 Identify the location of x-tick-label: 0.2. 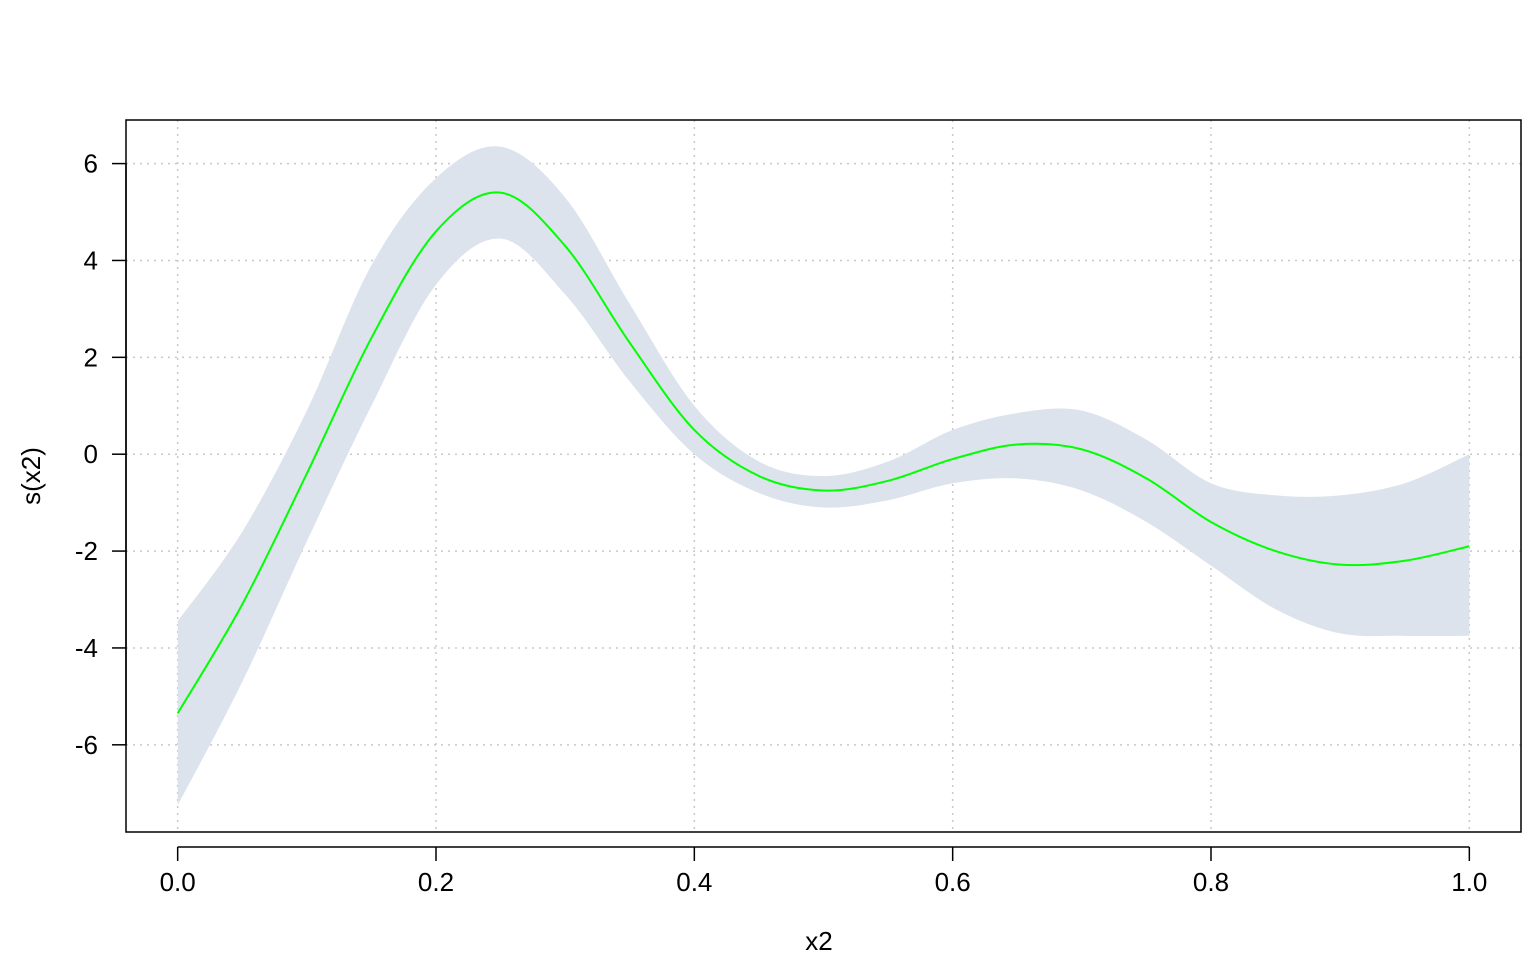
(436, 882).